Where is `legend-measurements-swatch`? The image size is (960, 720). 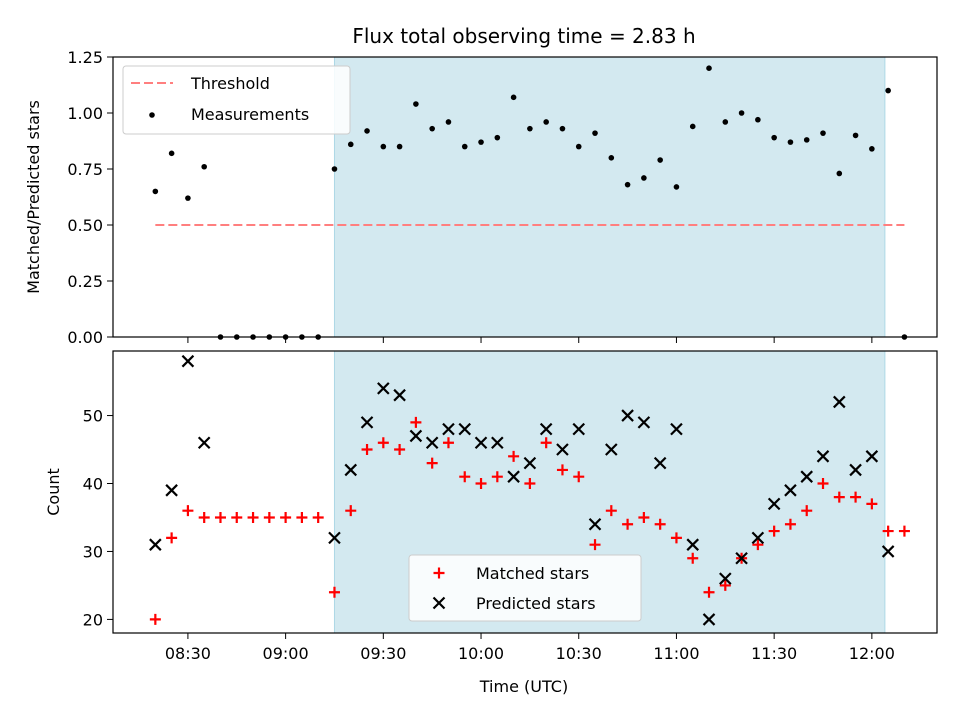 legend-measurements-swatch is located at coordinates (152, 115).